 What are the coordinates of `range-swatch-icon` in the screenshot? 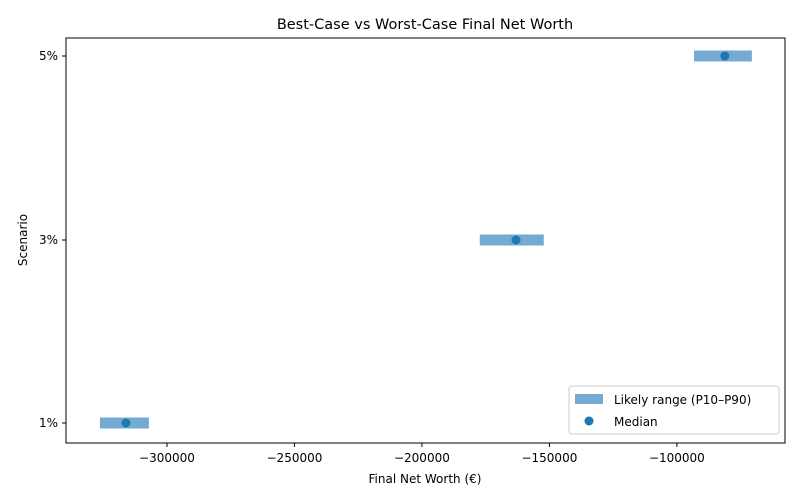 It's located at (589, 399).